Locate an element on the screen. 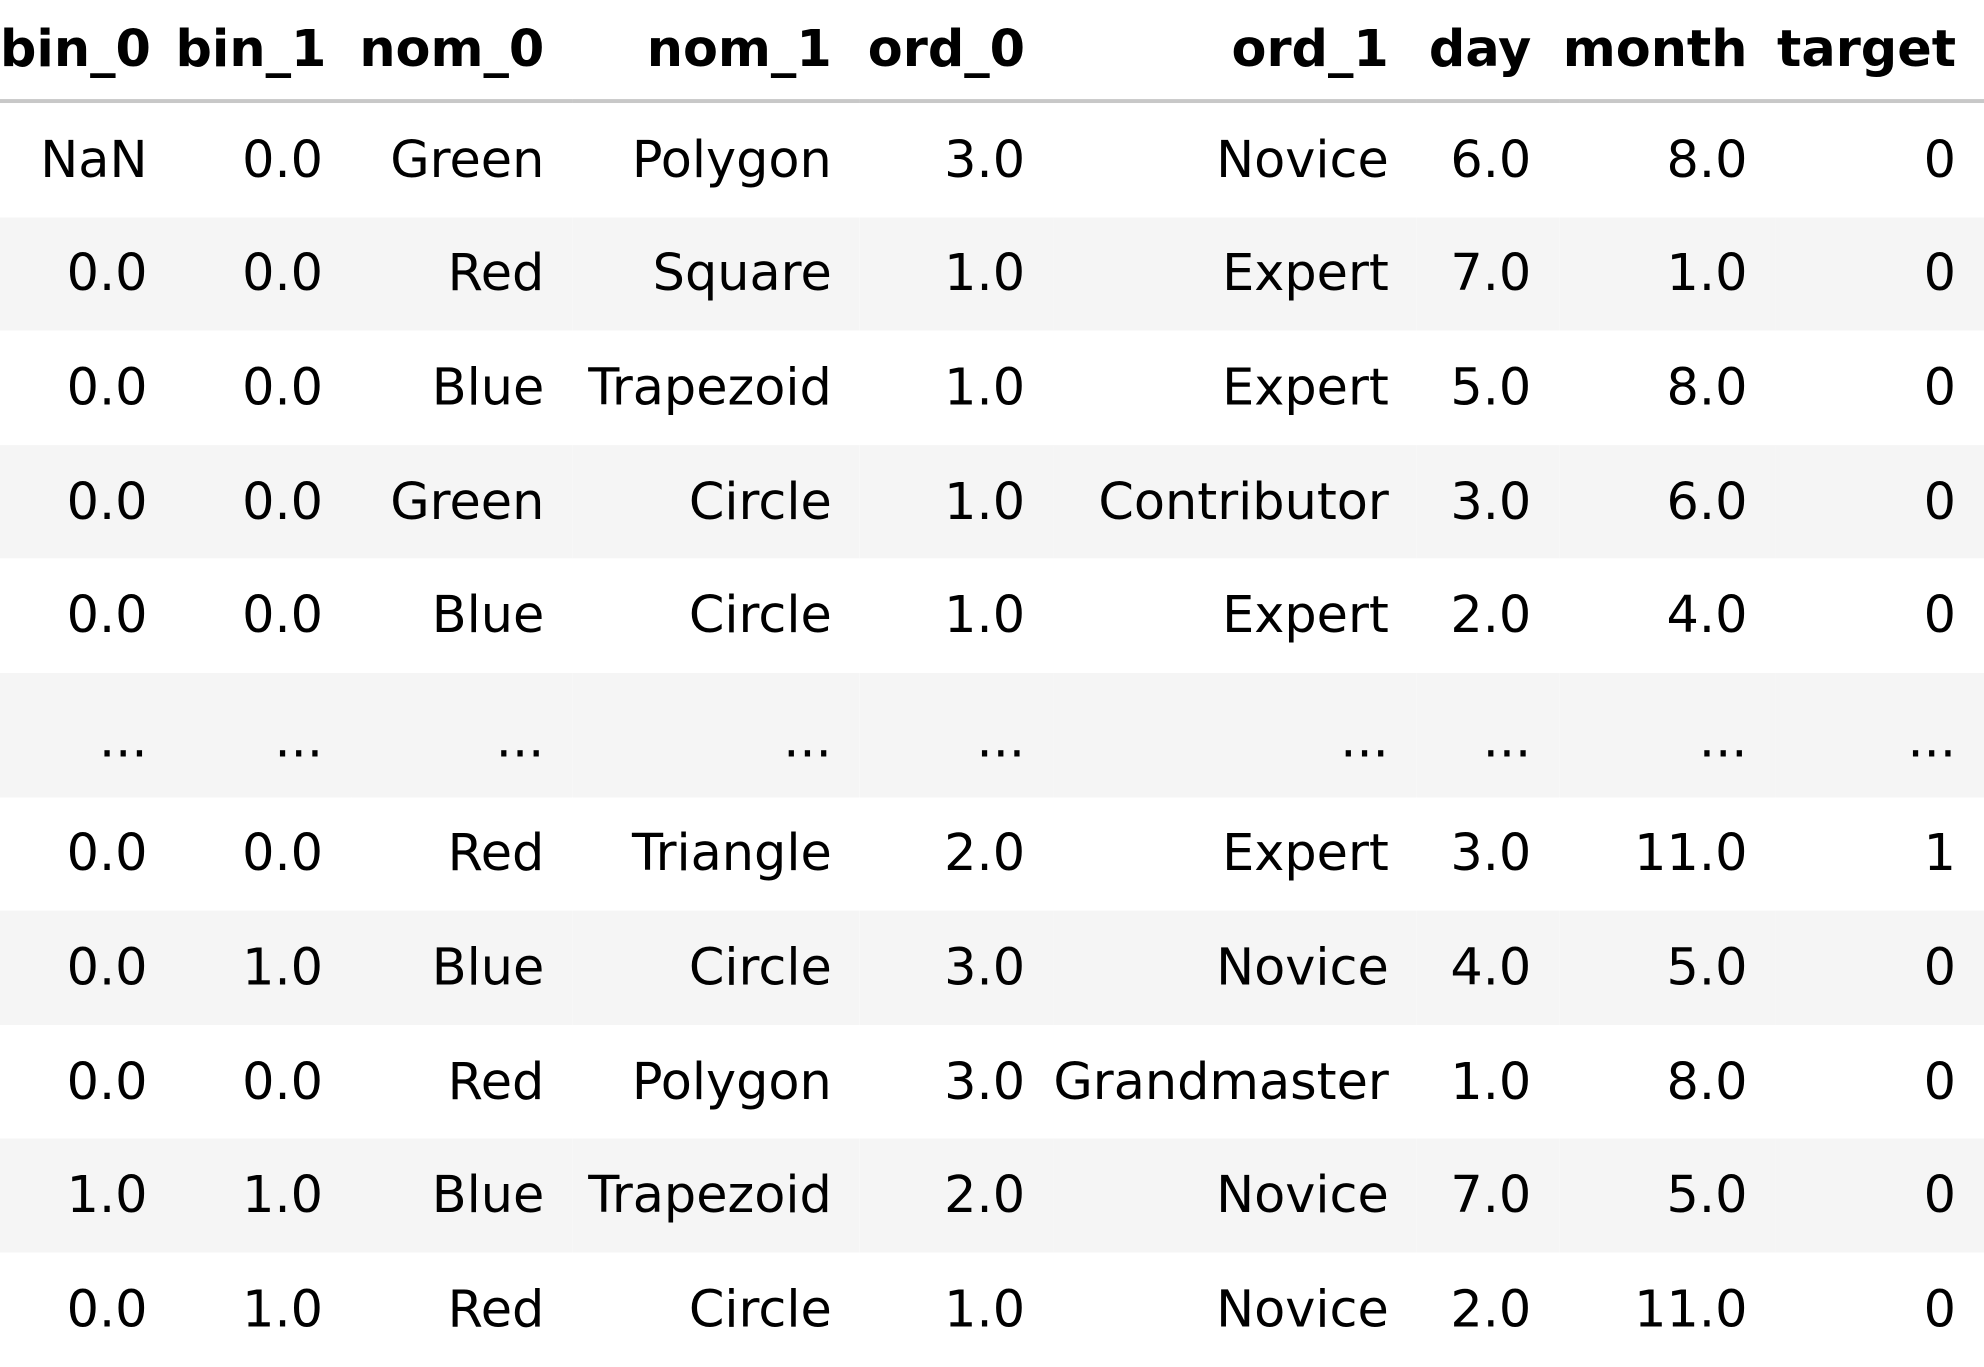 The width and height of the screenshot is (1984, 1367). cell-month: 1.0 is located at coordinates (1667, 273).